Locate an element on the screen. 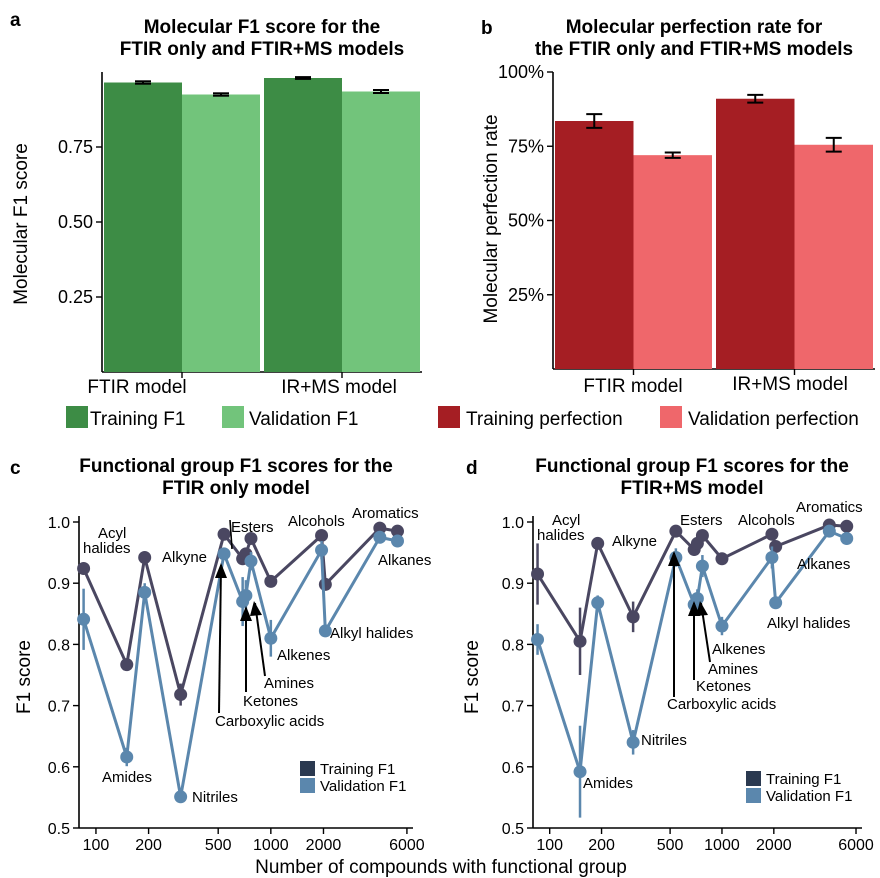 Image resolution: width=880 pixels, height=878 pixels. bar-training-f1 is located at coordinates (143, 227).